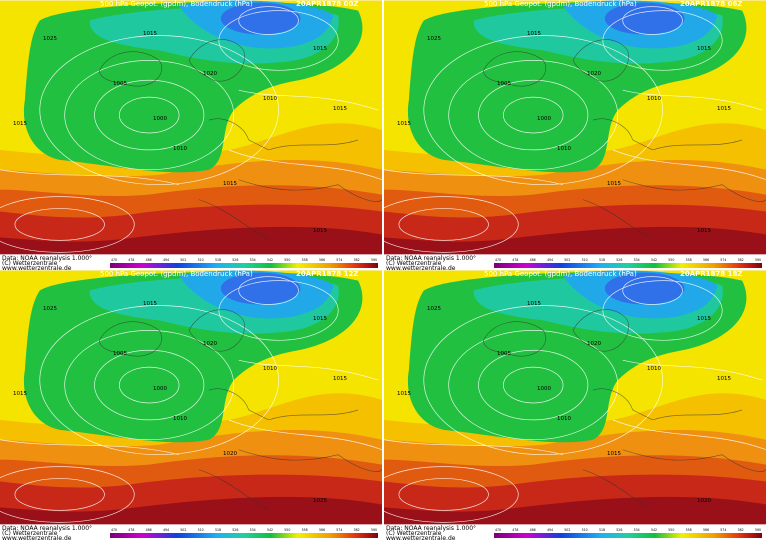 The height and width of the screenshot is (544, 768). Describe the element at coordinates (711, 274) in the screenshot. I see `map-date: 20APR1878 18Z` at that location.